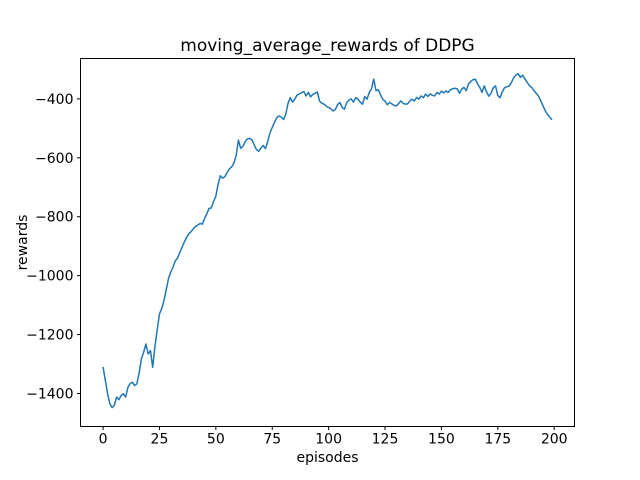  Describe the element at coordinates (327, 46) in the screenshot. I see `chart-title: moving_average_rewards of DDPG` at that location.